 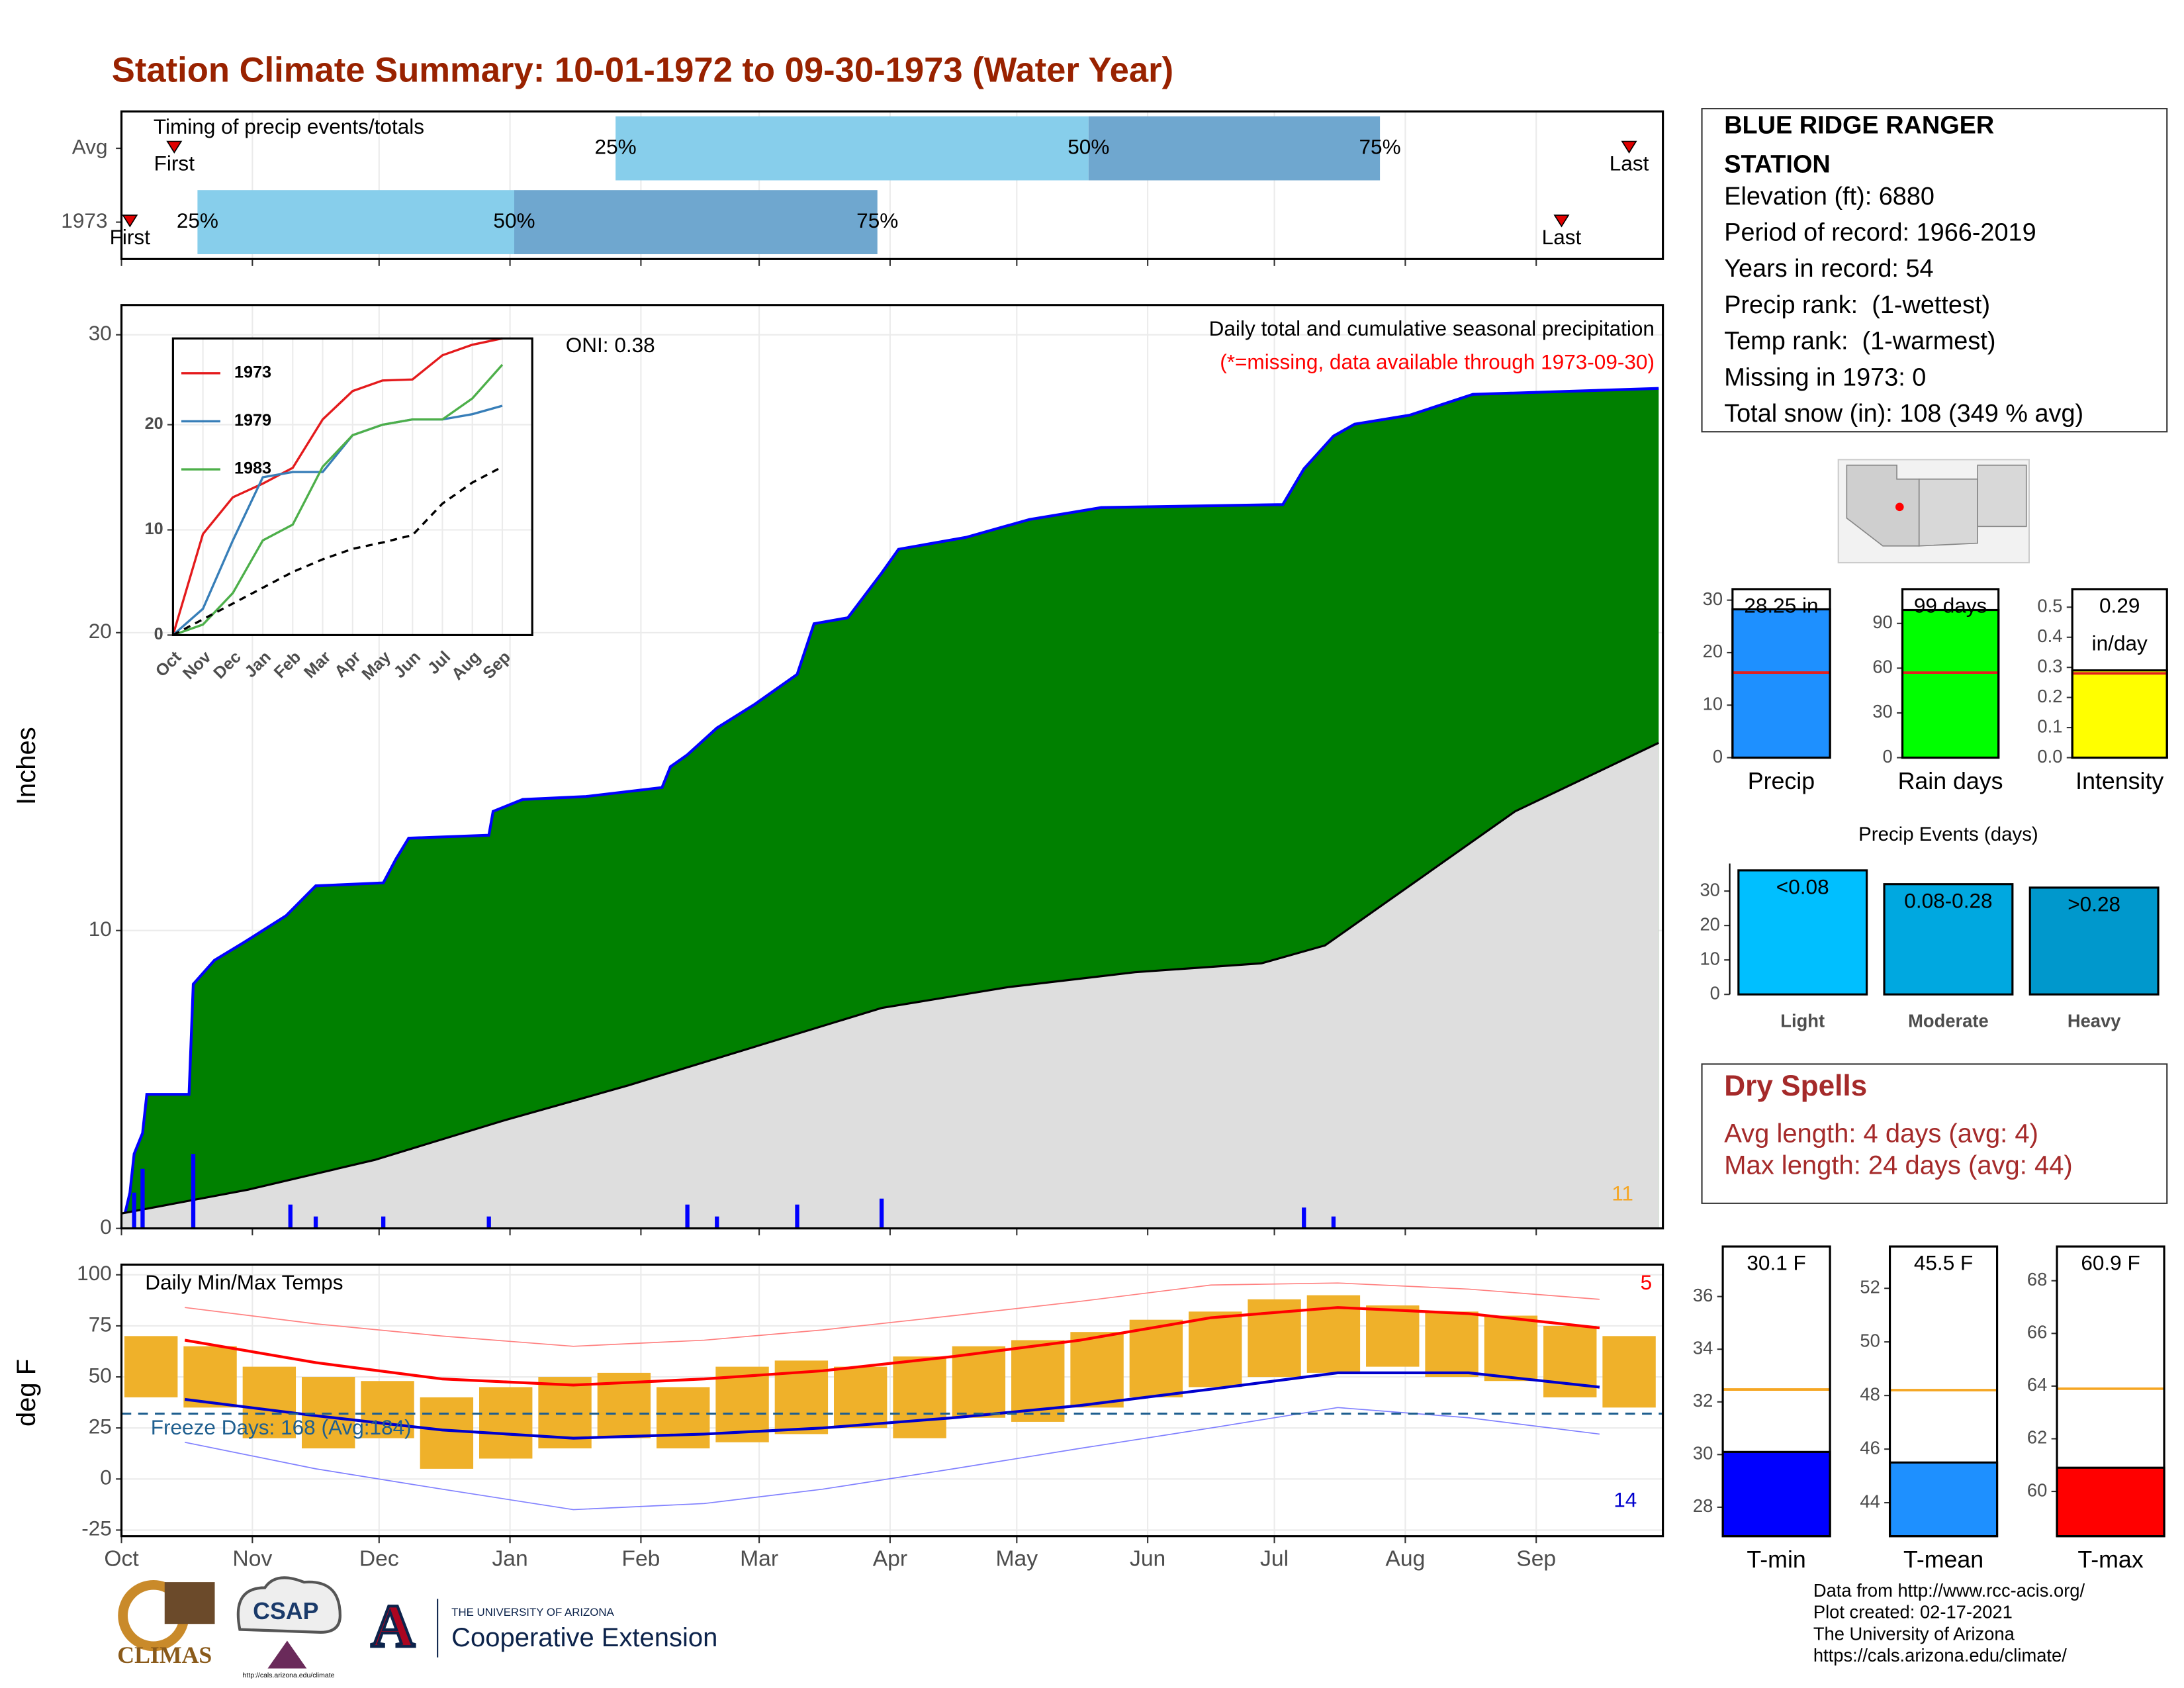 I want to click on dry-spells-line: Max length: 24 days (avg: 44), so click(x=1898, y=1165).